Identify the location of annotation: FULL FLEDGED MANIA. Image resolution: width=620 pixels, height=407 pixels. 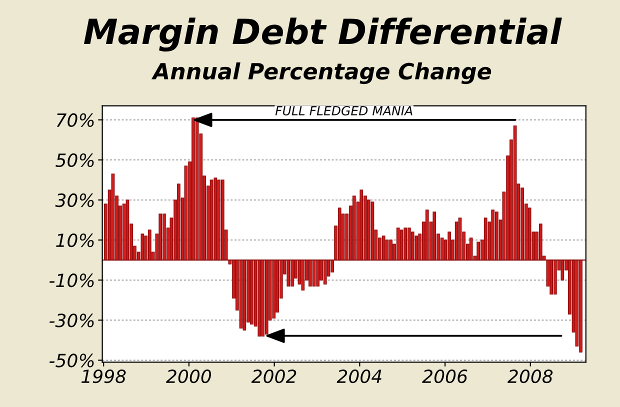
(343, 111).